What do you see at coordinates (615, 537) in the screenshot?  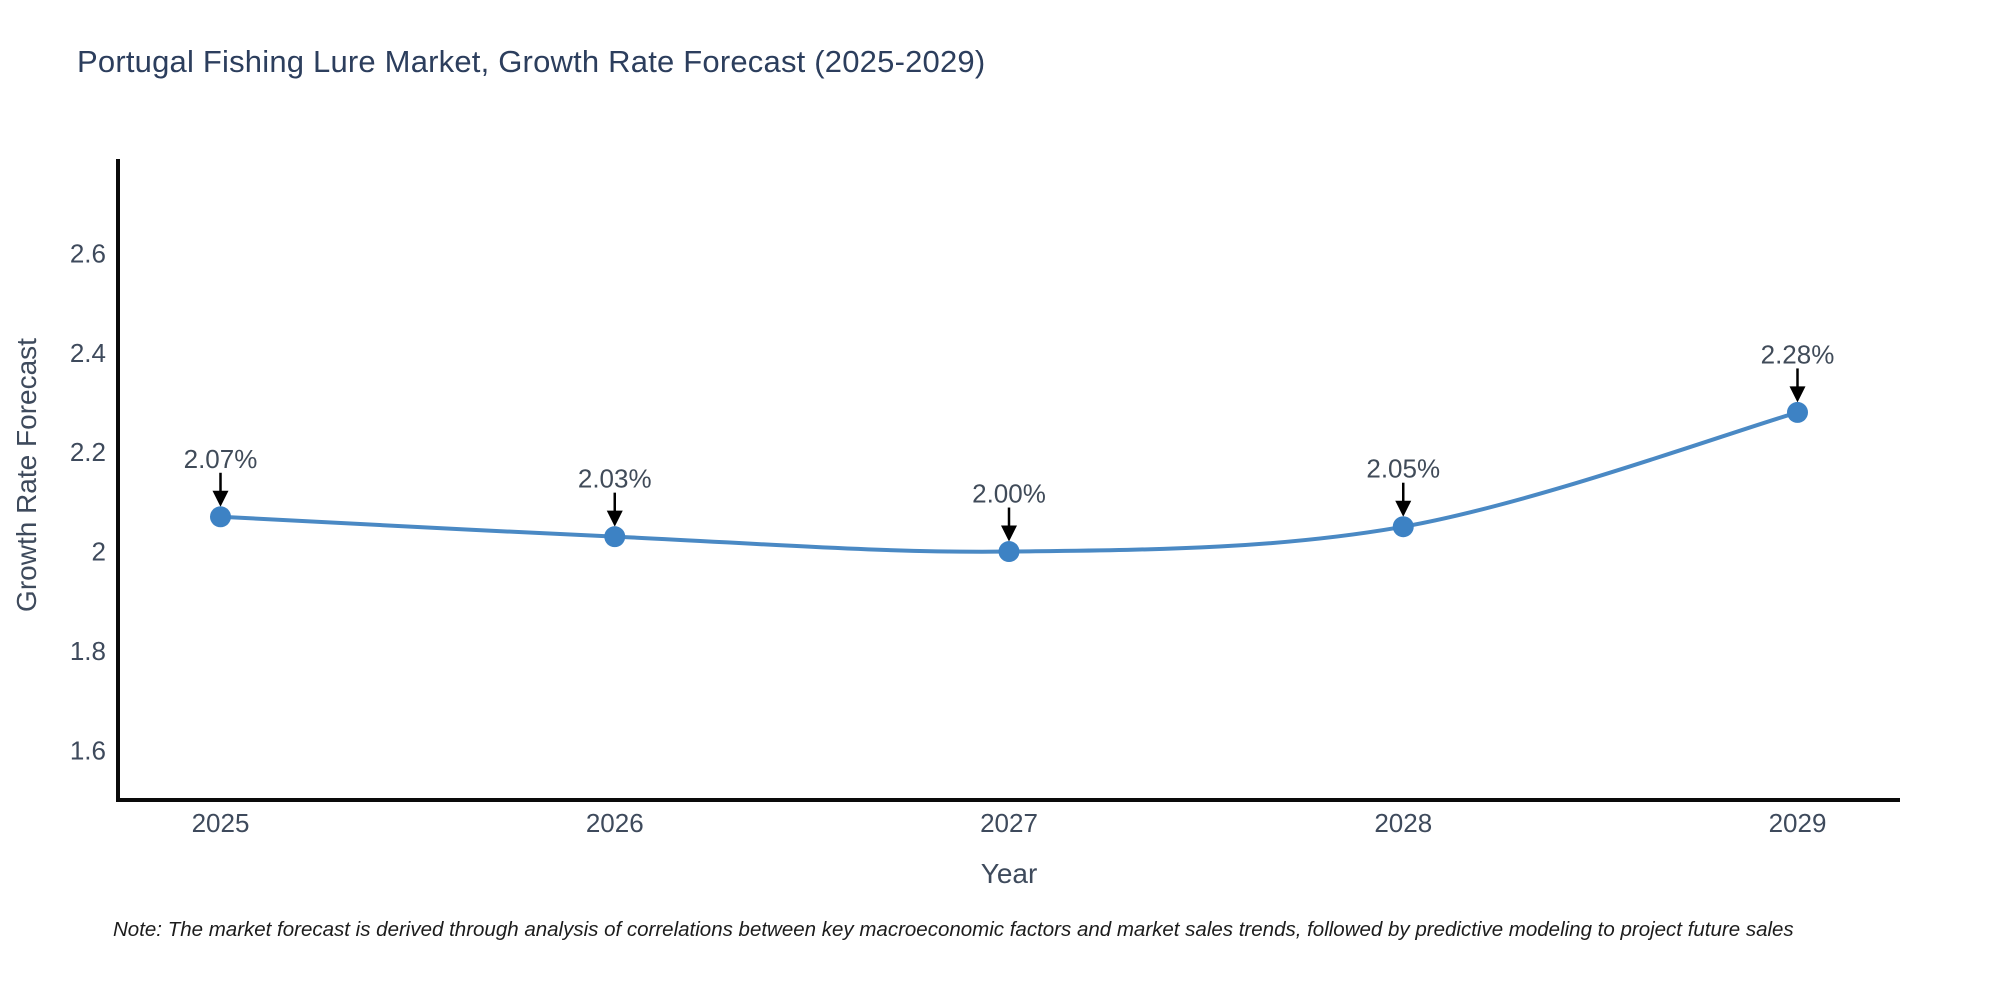 I see `data-point-2026` at bounding box center [615, 537].